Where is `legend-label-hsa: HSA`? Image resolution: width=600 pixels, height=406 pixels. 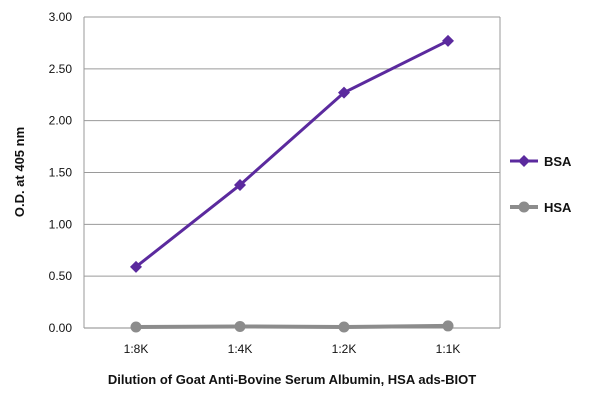
legend-label-hsa: HSA is located at coordinates (558, 207).